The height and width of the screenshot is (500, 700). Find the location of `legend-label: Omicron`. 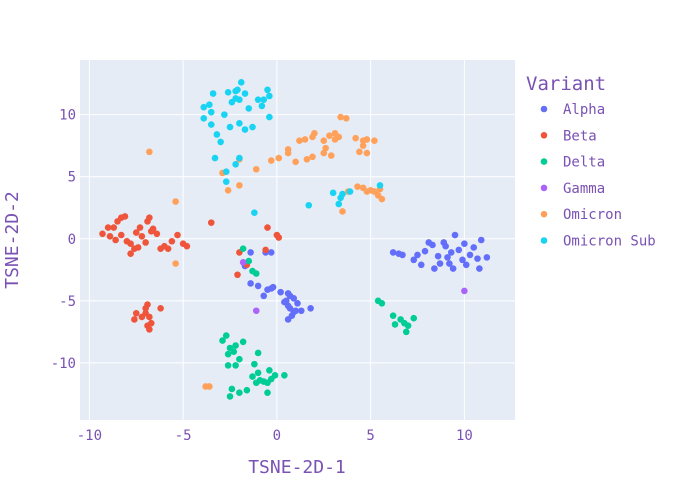

legend-label: Omicron is located at coordinates (592, 215).